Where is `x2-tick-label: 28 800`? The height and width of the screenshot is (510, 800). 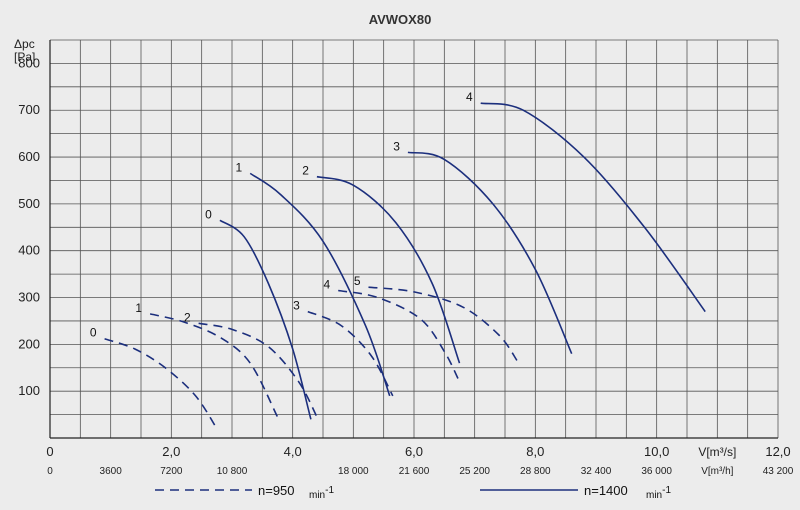 x2-tick-label: 28 800 is located at coordinates (535, 471).